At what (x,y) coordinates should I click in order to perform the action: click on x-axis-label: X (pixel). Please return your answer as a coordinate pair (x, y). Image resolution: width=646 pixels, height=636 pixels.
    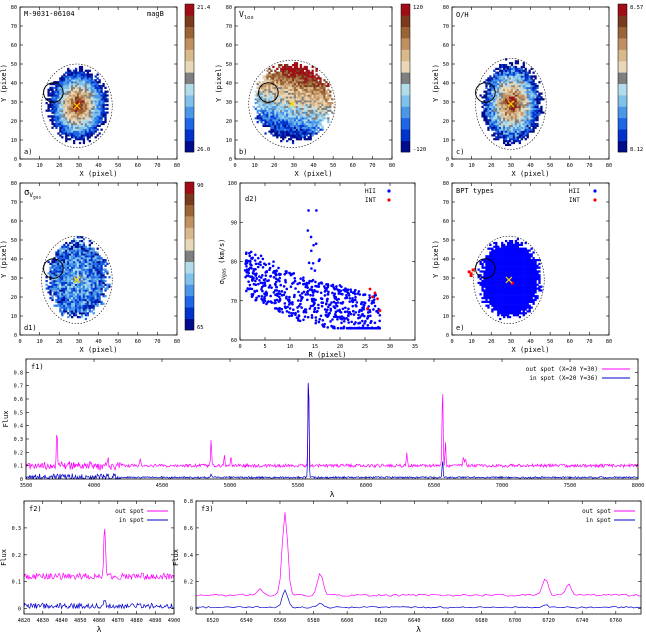
    Looking at the image, I should click on (314, 174).